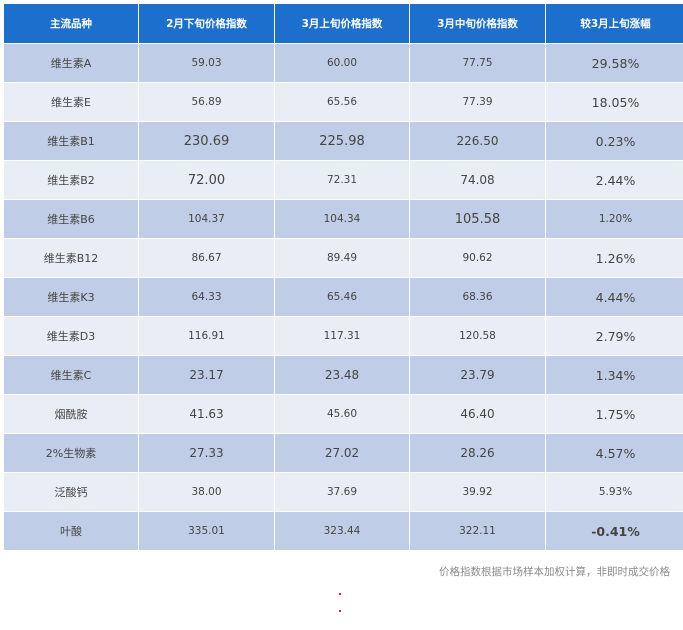  Describe the element at coordinates (206, 258) in the screenshot. I see `feb-late-cell: 86.67` at that location.